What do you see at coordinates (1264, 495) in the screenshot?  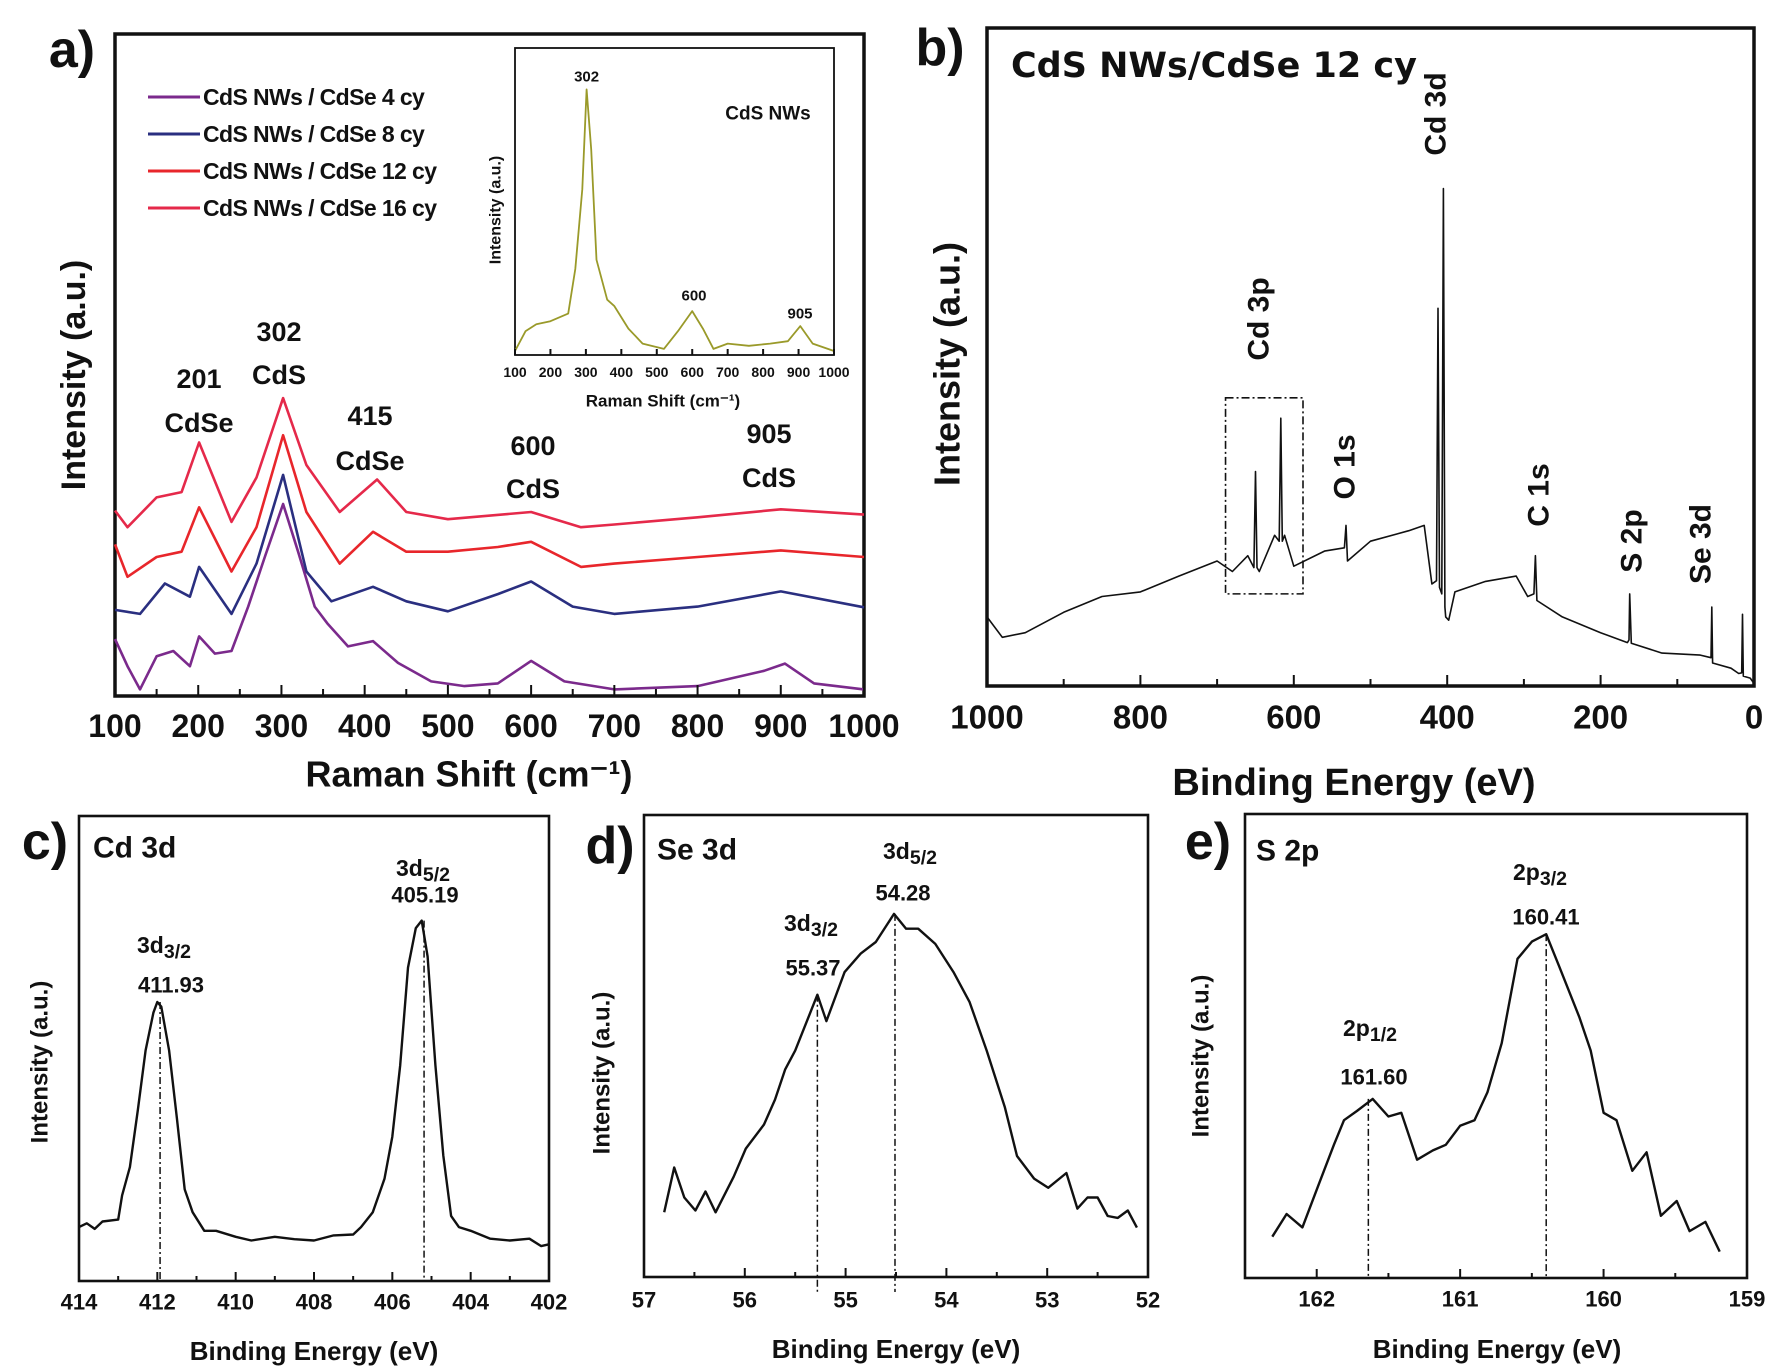 I see `cd3p-highlight-box` at bounding box center [1264, 495].